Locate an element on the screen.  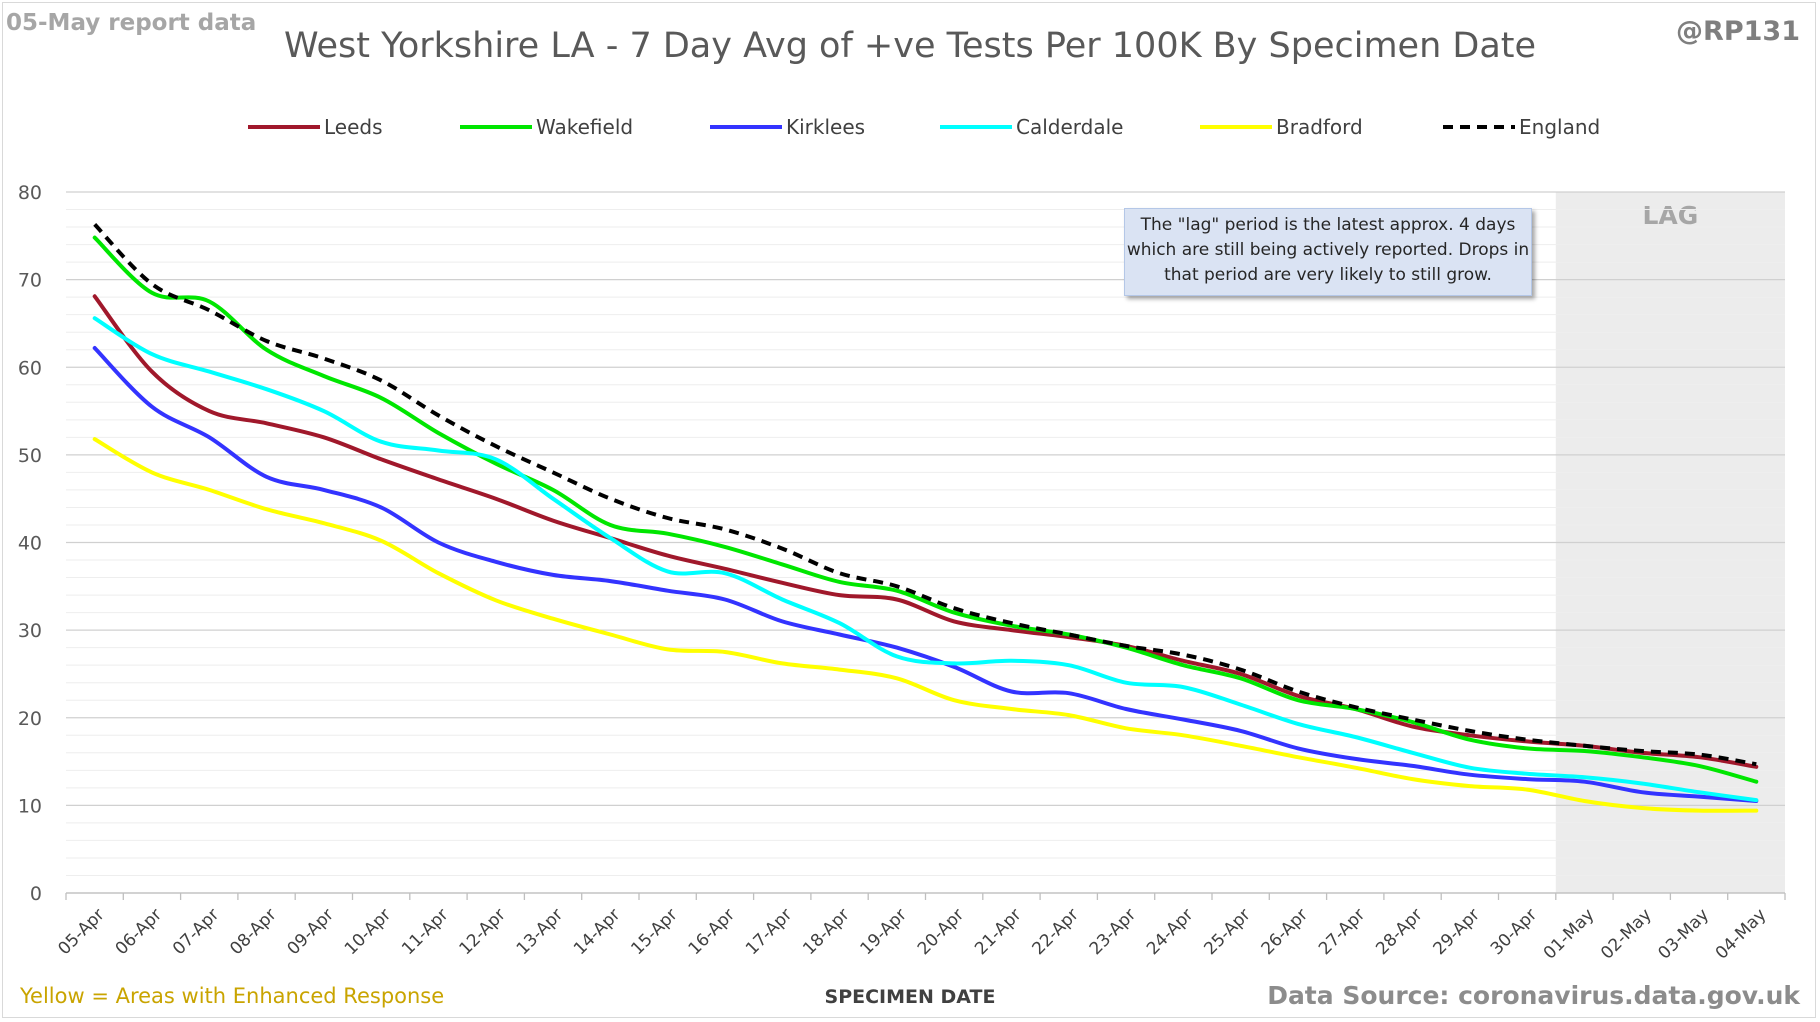
y-tick-label: 0 is located at coordinates (36, 894).